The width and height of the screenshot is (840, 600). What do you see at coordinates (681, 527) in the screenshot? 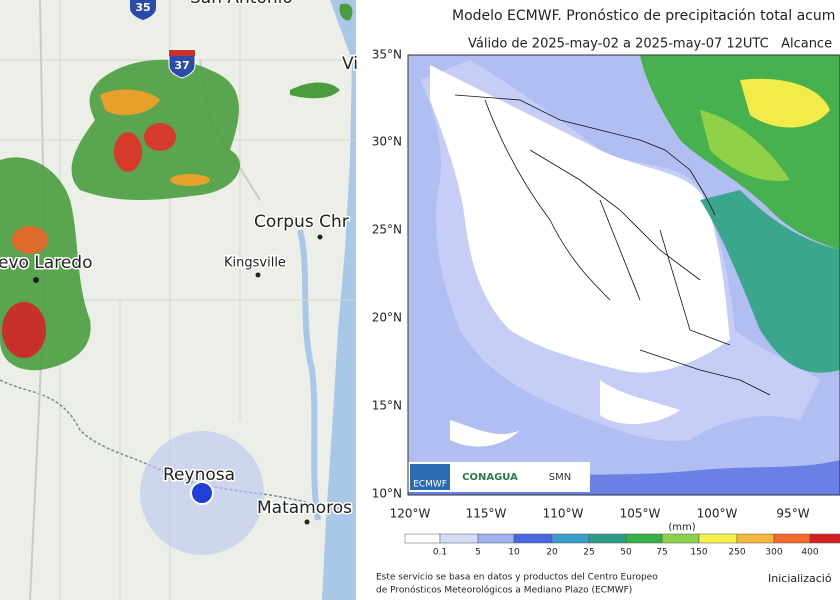
I see `legend-unit: (mm)` at bounding box center [681, 527].